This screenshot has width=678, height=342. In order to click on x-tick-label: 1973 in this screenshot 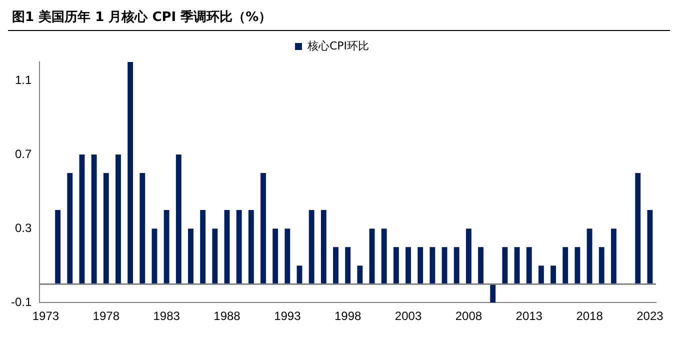, I will do `click(46, 316)`.